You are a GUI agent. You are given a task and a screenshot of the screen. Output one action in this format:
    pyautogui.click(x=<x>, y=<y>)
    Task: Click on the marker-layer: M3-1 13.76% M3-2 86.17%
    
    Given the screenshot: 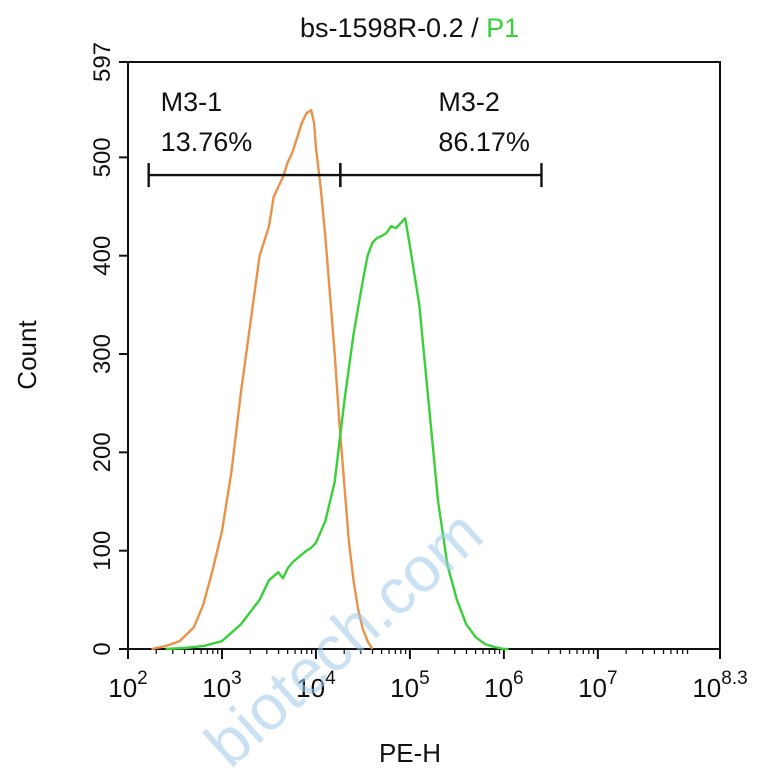 What is the action you would take?
    pyautogui.click(x=345, y=137)
    